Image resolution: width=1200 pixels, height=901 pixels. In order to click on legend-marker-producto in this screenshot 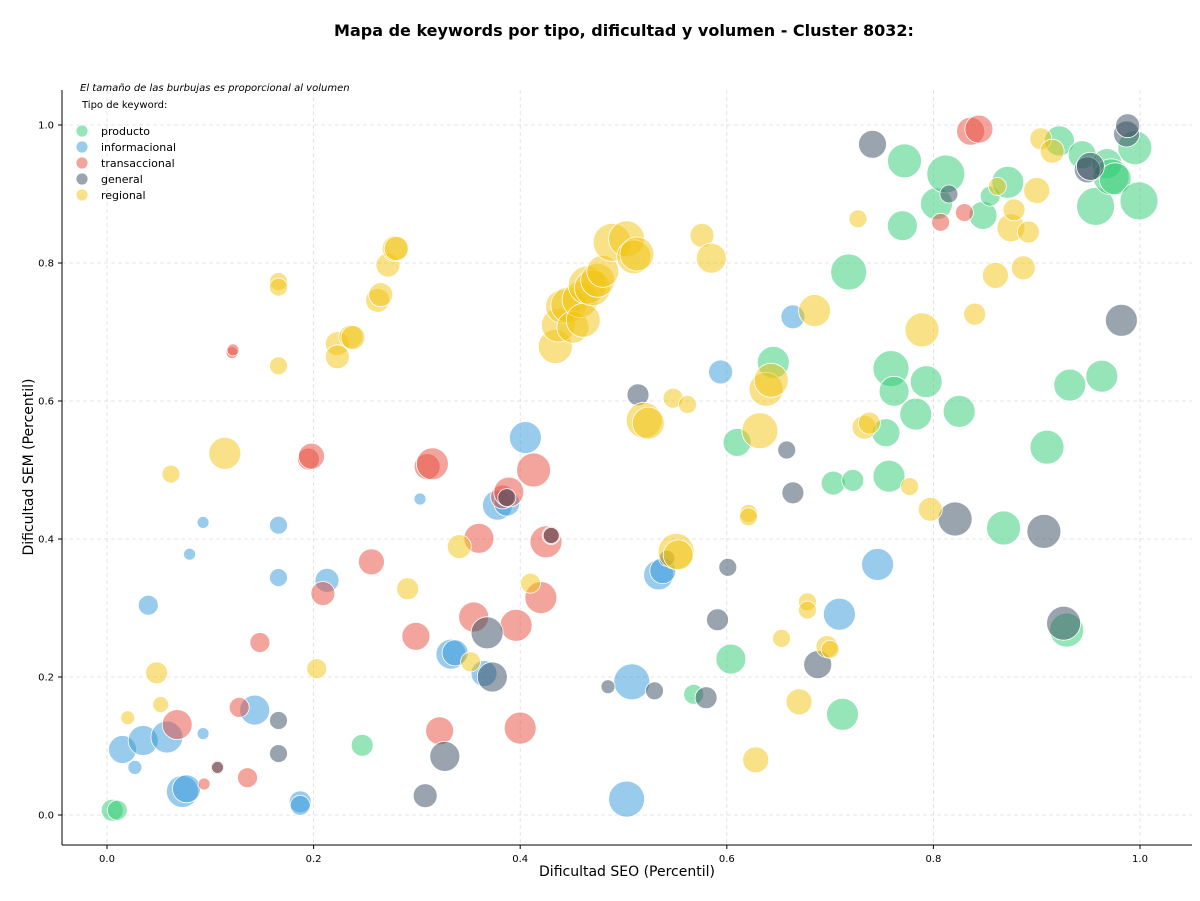, I will do `click(82, 131)`.